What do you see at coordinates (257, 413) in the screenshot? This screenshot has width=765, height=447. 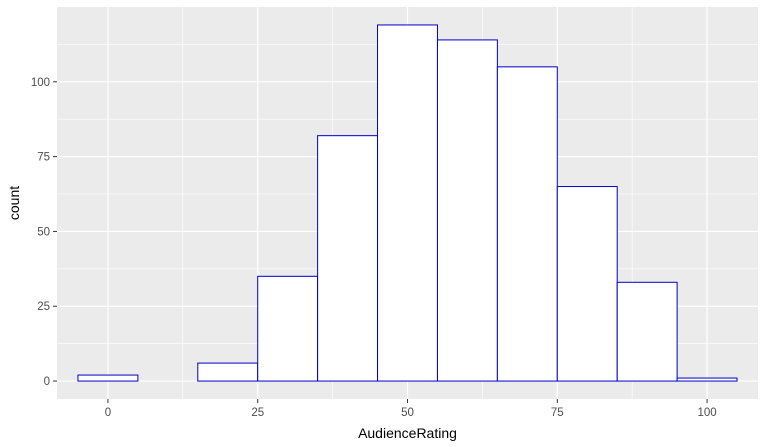 I see `x-tick-label: 25` at bounding box center [257, 413].